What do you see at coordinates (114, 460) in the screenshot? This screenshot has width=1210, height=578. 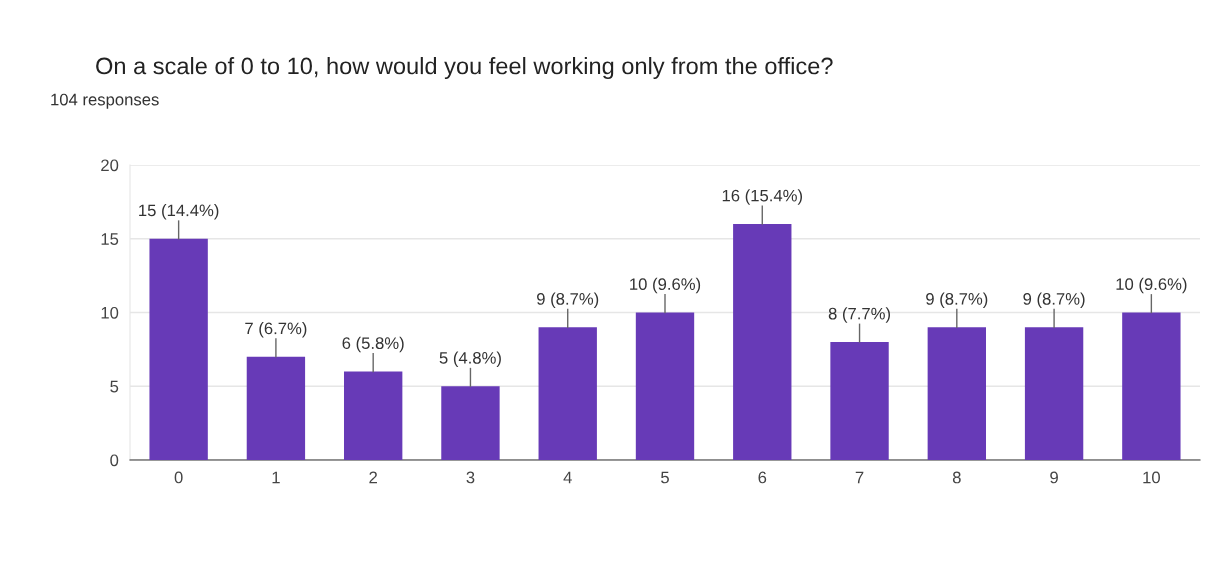 I see `y-tick-label: 0` at bounding box center [114, 460].